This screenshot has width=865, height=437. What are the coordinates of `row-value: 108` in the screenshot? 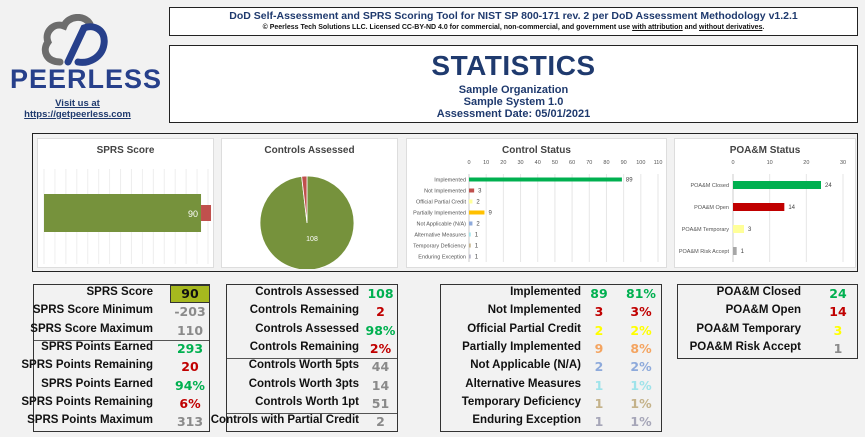 It's located at (380, 293).